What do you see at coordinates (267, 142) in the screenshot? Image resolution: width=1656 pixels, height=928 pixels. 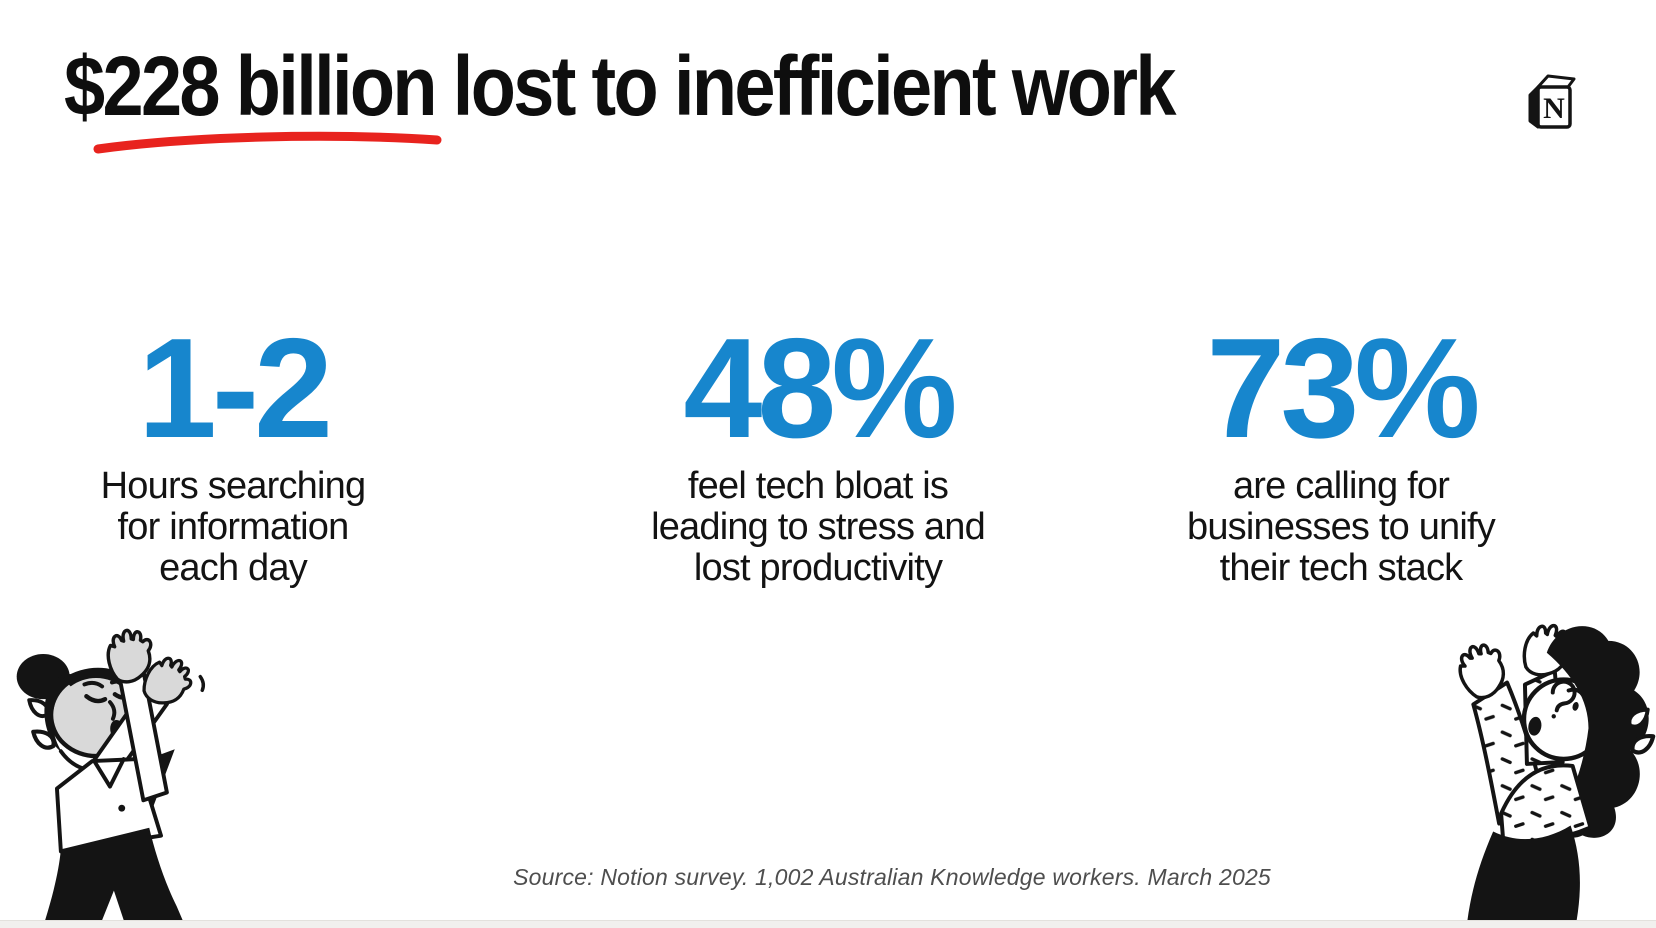 I see `red-underline-stroke` at bounding box center [267, 142].